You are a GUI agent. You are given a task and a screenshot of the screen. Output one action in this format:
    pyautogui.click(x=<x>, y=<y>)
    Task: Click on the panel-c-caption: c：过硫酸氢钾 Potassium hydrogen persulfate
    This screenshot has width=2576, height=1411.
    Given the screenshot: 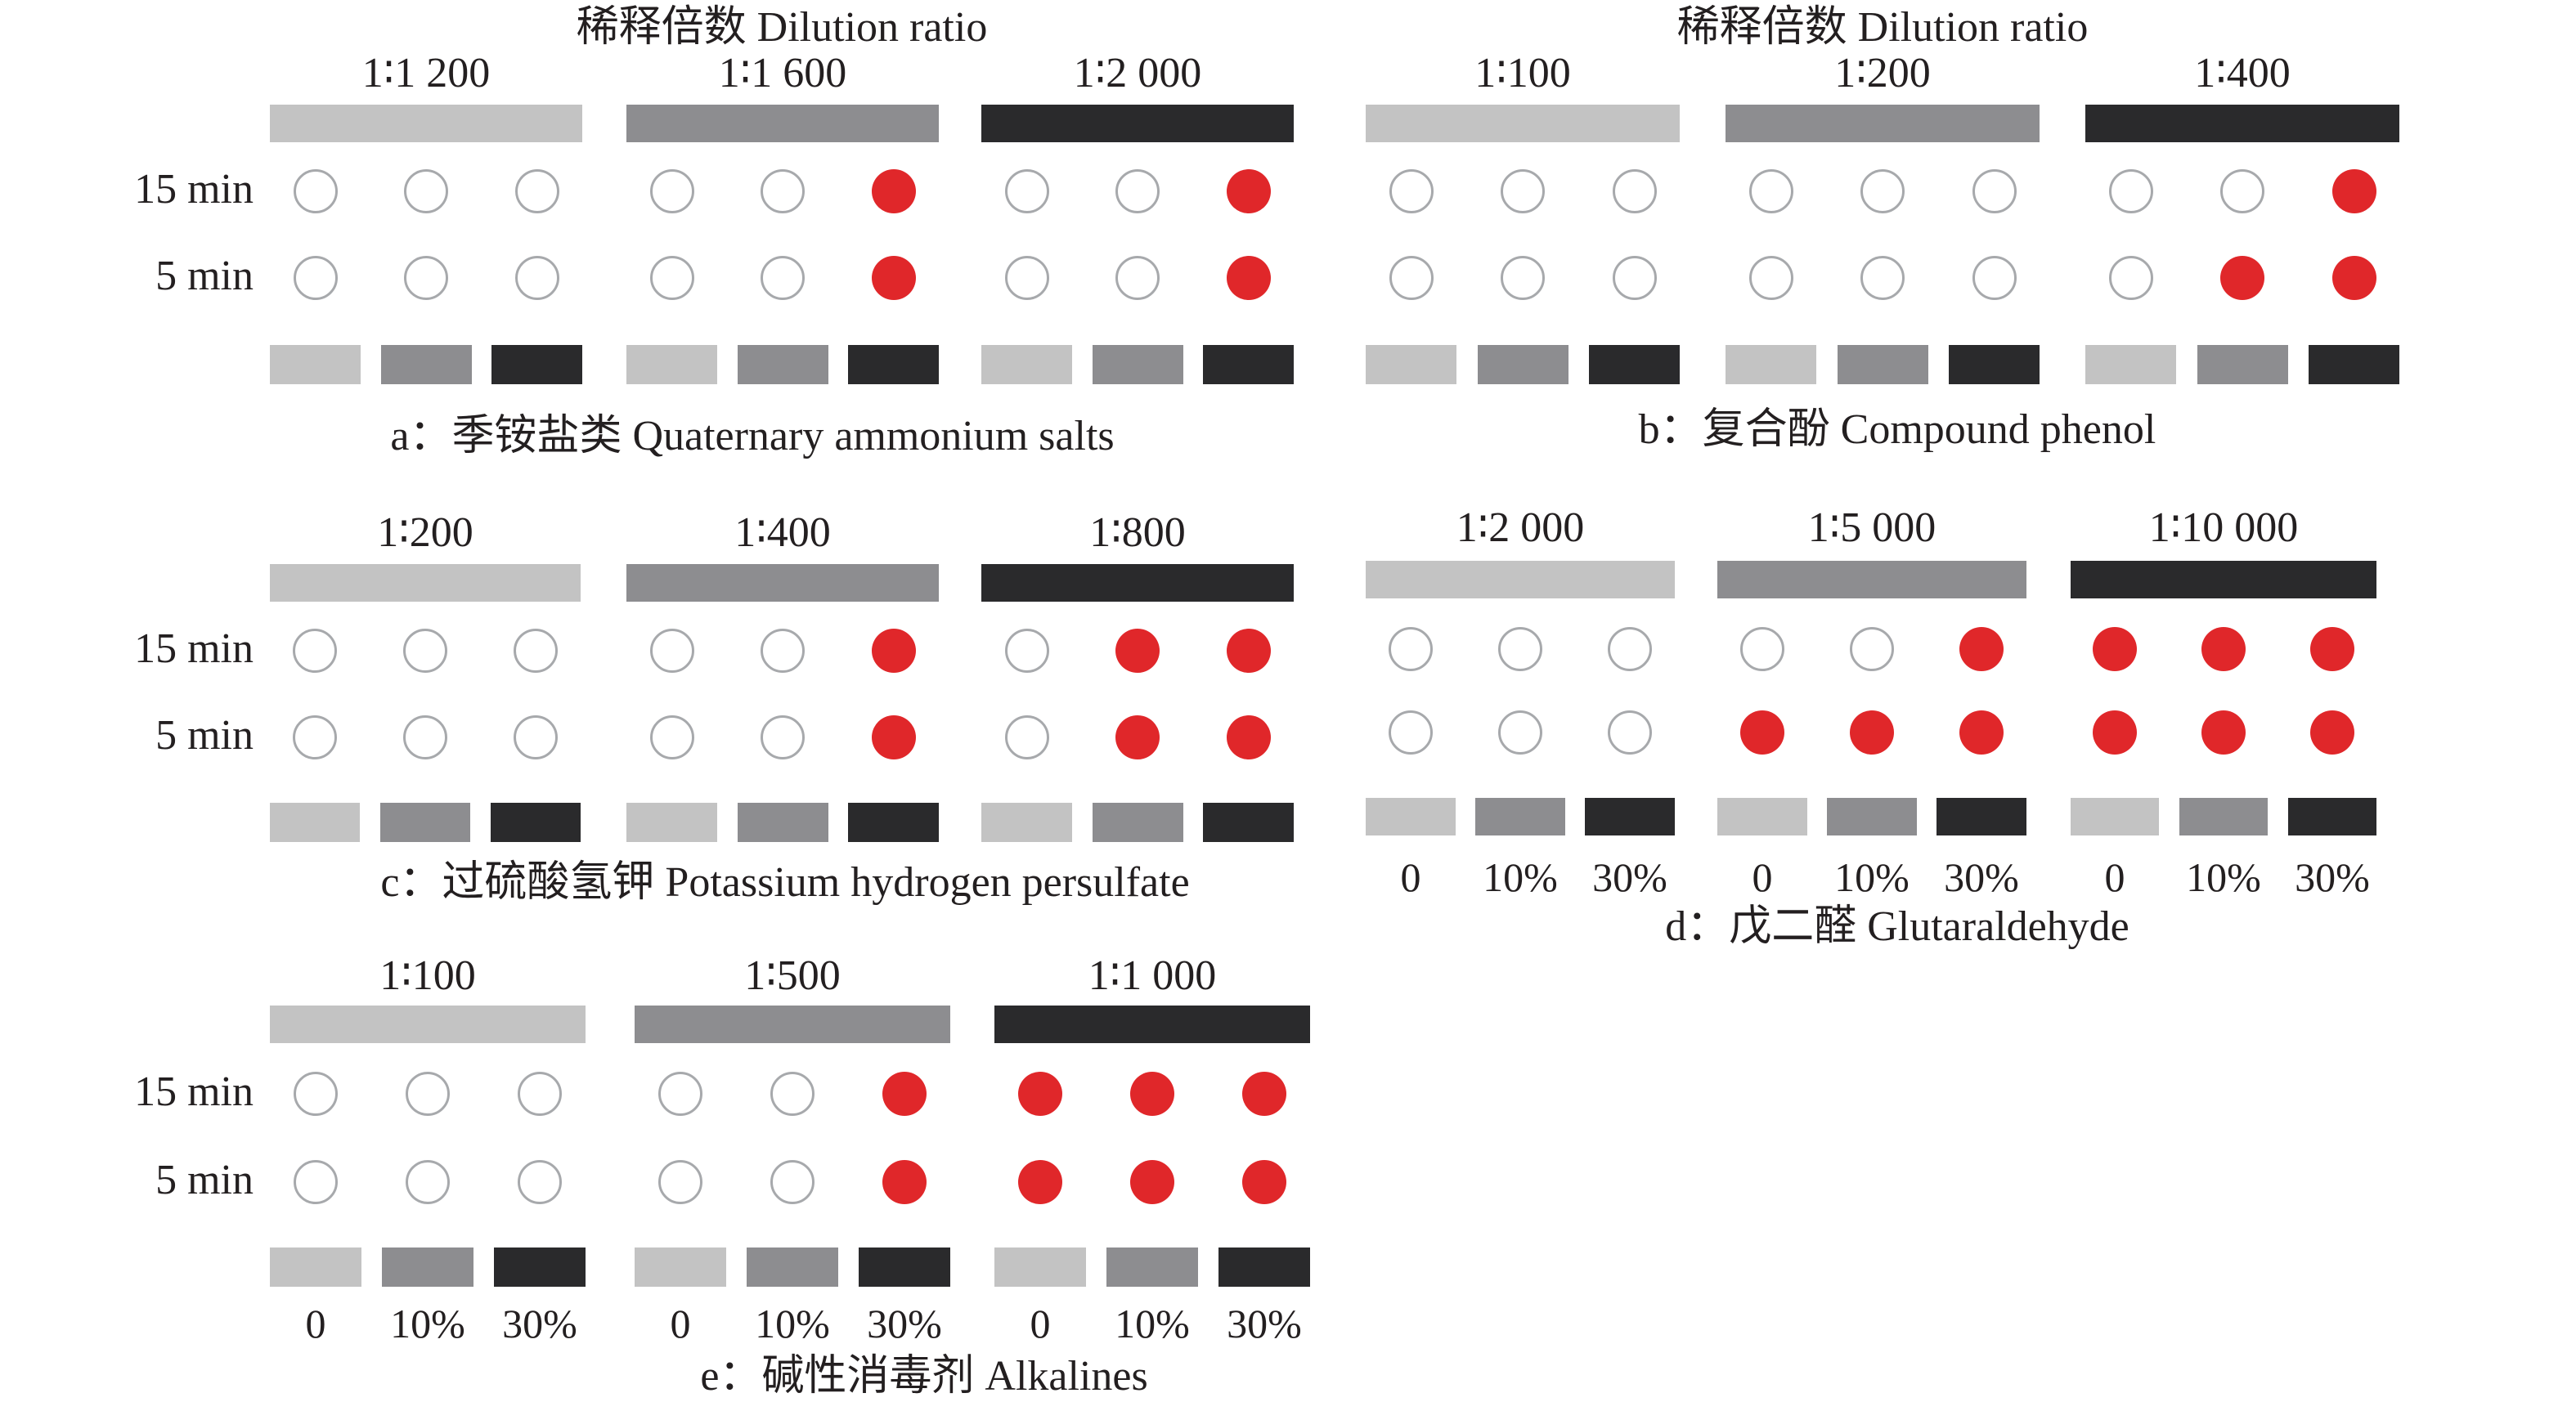 What is the action you would take?
    pyautogui.click(x=785, y=882)
    